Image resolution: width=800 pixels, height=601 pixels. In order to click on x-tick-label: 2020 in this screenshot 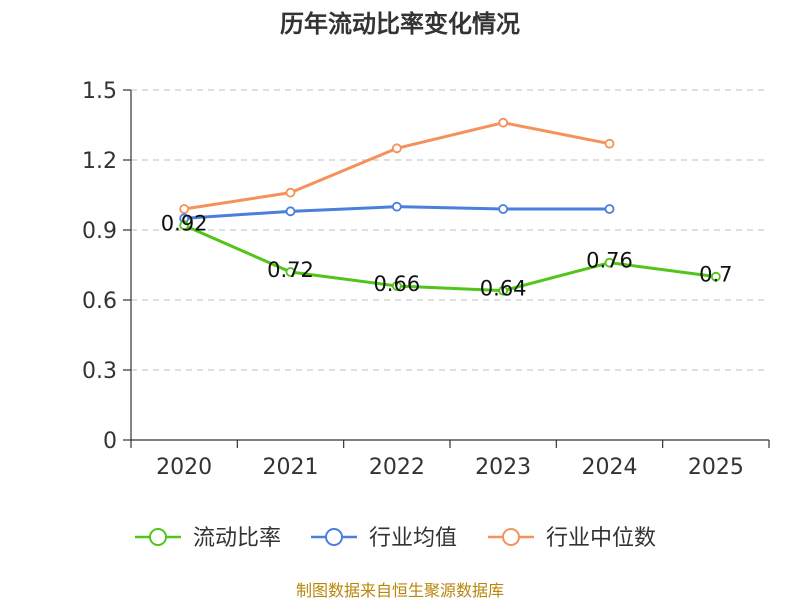, I will do `click(184, 467)`.